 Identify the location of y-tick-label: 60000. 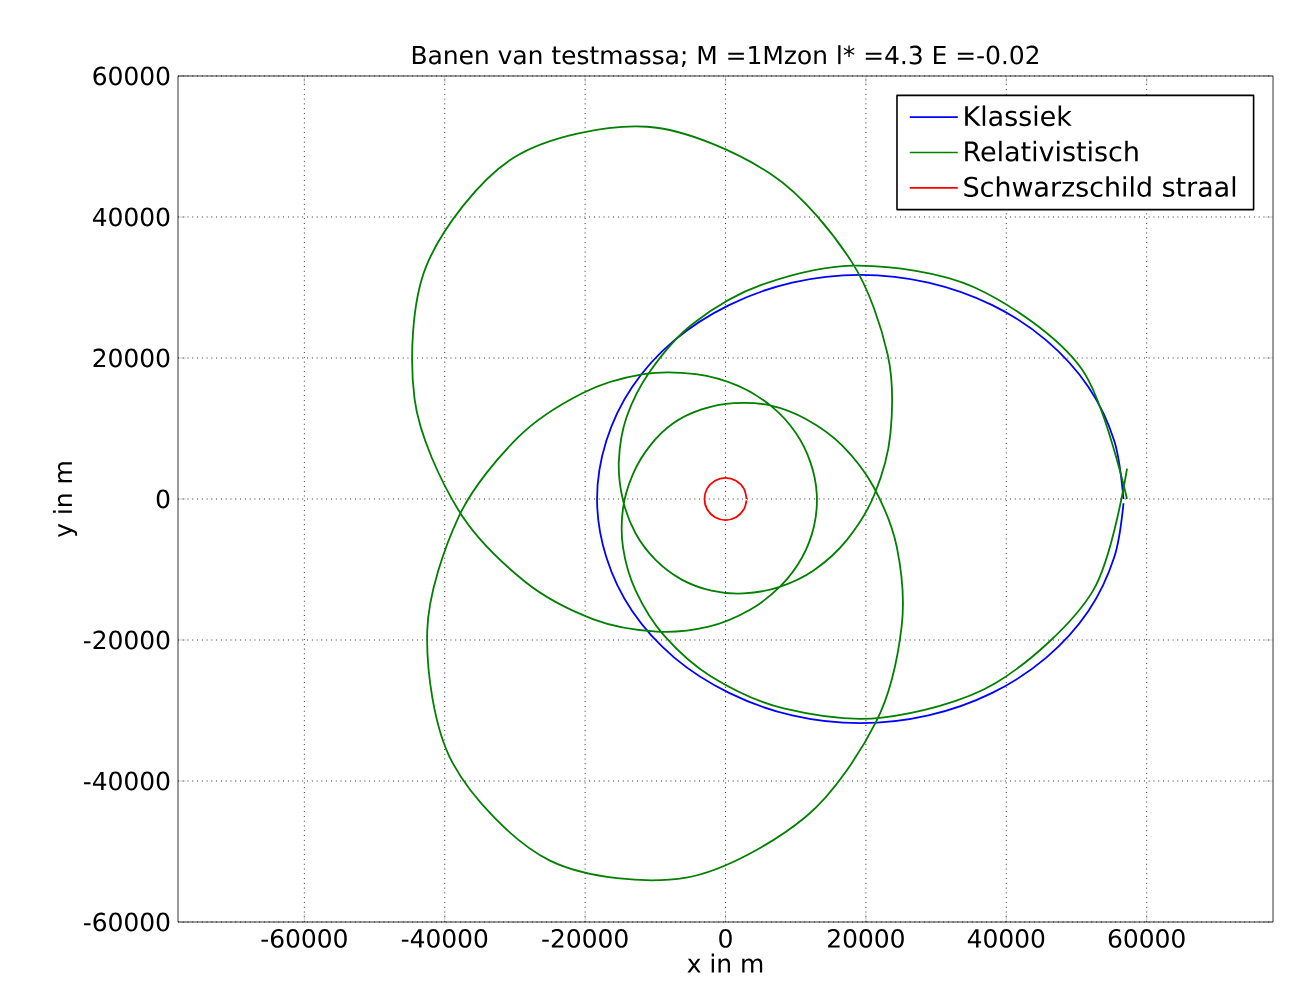
(131, 76).